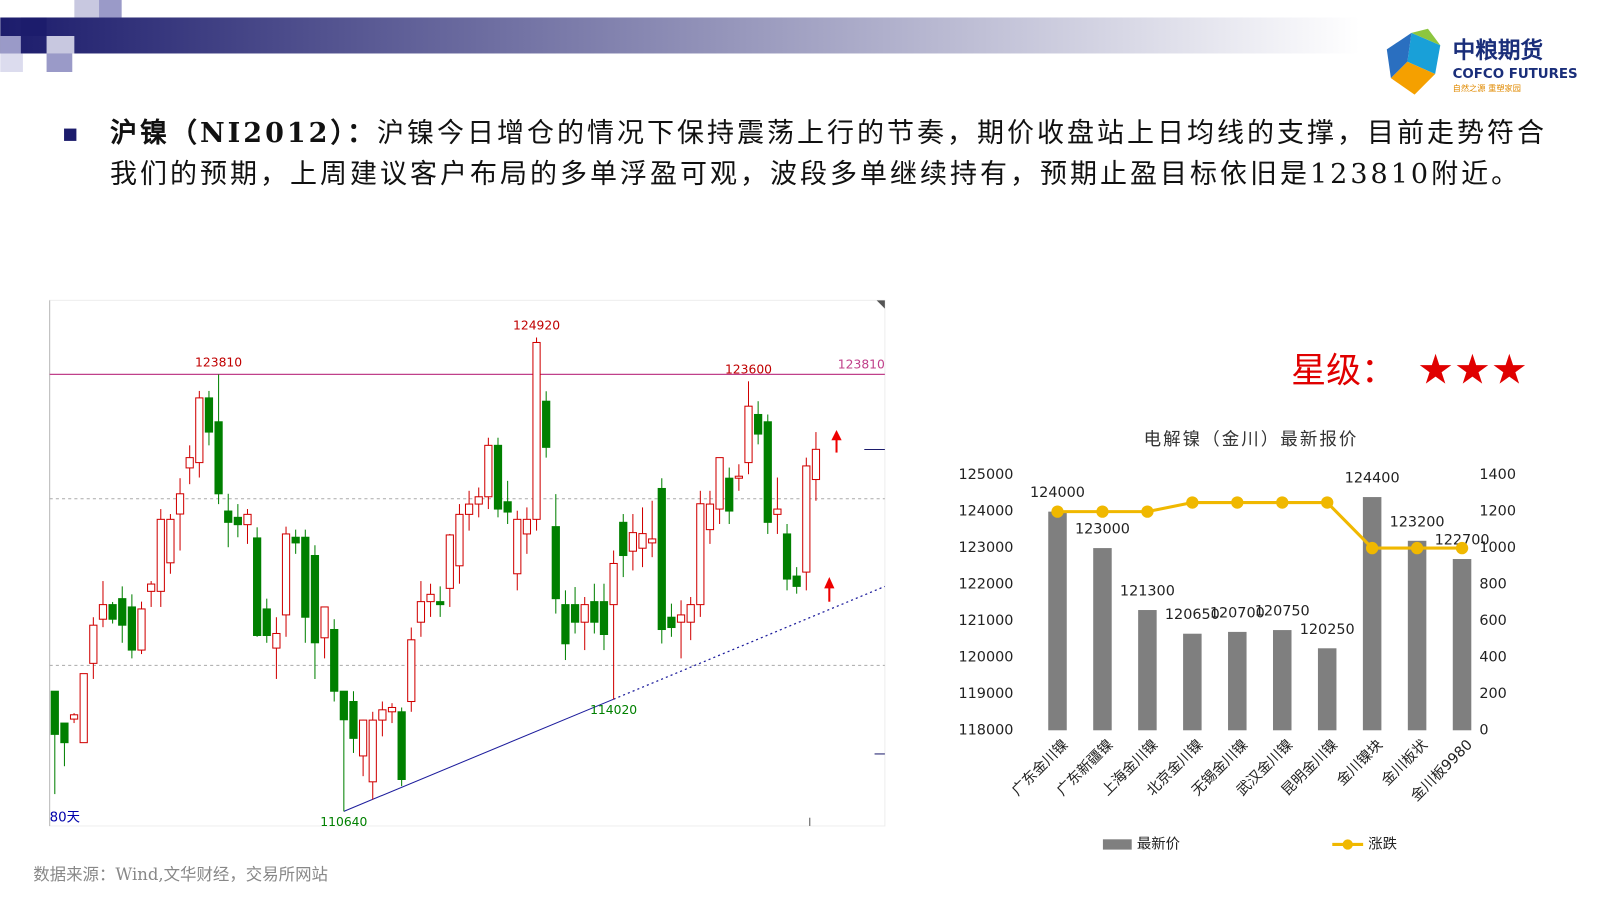  I want to click on paragraph-lead: 沪镍（NI2012）：, so click(243, 133).